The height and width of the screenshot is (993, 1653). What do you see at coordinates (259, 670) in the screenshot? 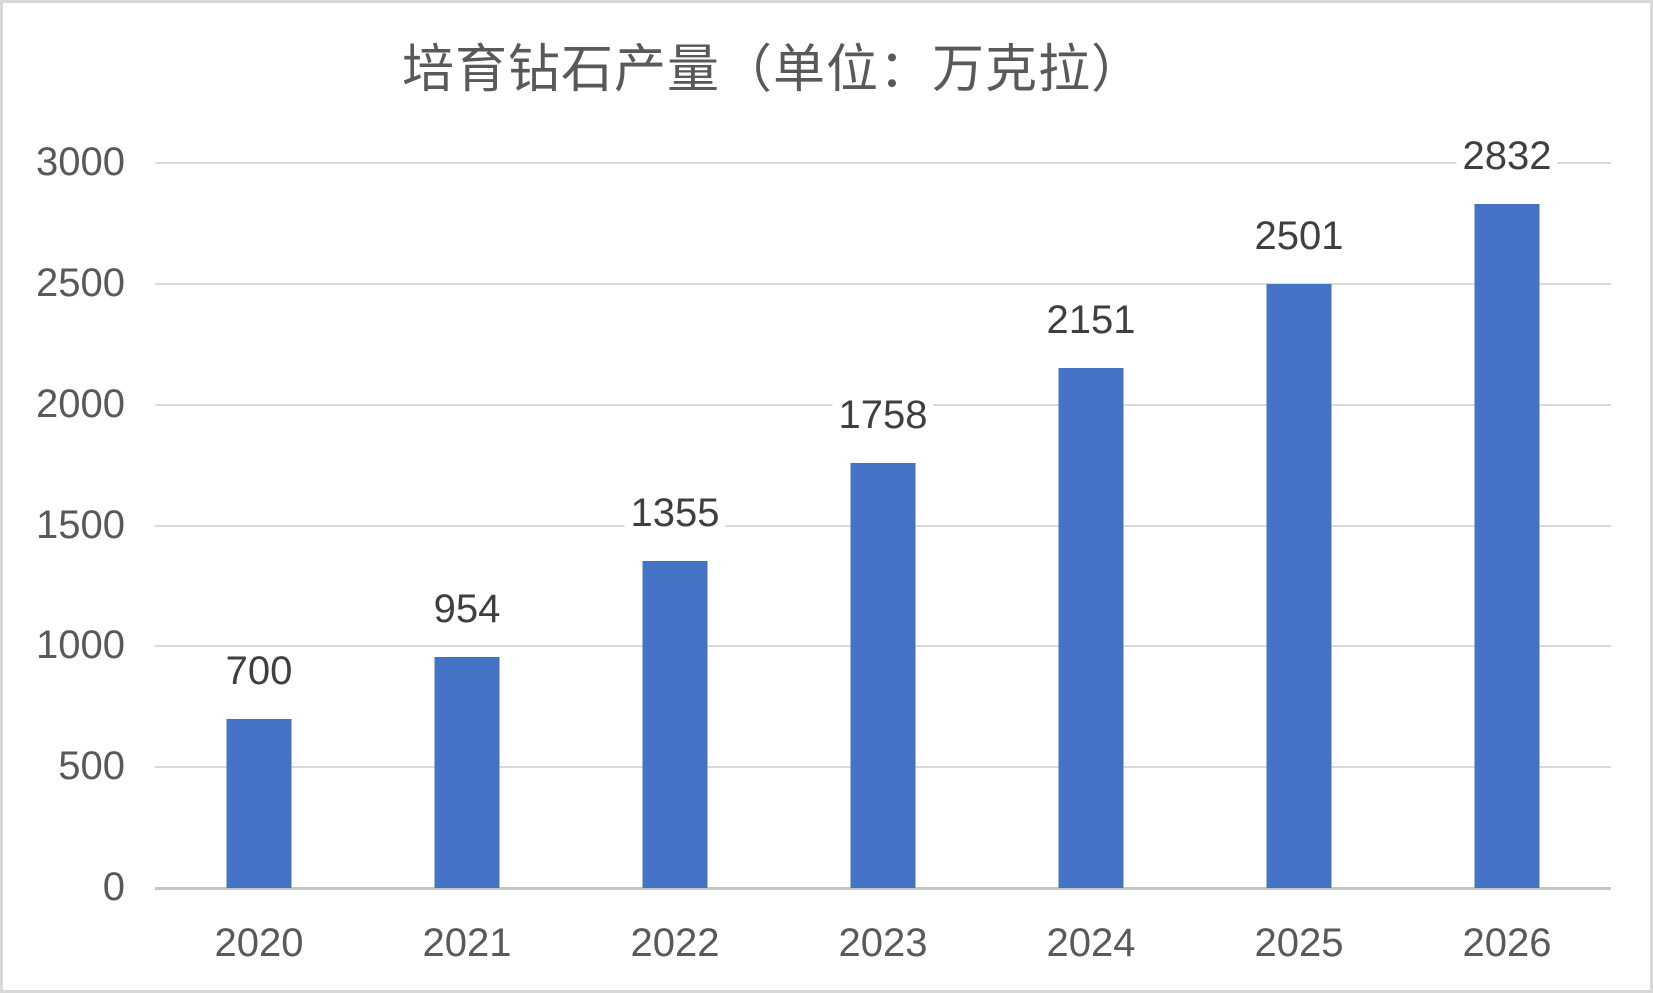
I see `data-label-2020: 700` at bounding box center [259, 670].